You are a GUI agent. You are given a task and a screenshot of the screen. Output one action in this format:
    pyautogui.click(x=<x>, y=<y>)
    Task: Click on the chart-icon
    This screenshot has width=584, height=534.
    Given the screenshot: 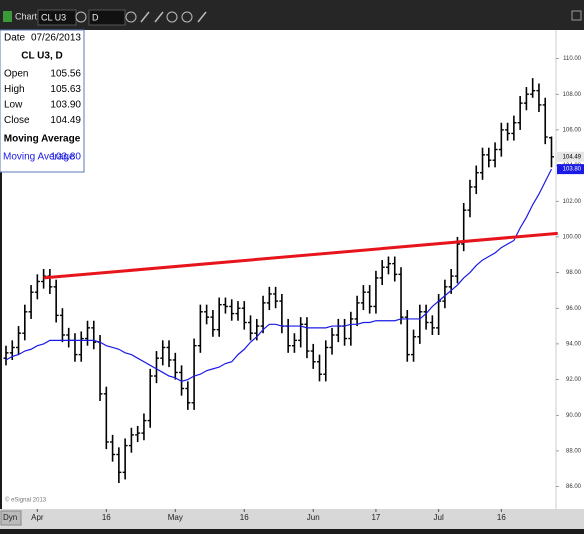 What is the action you would take?
    pyautogui.click(x=7, y=16)
    